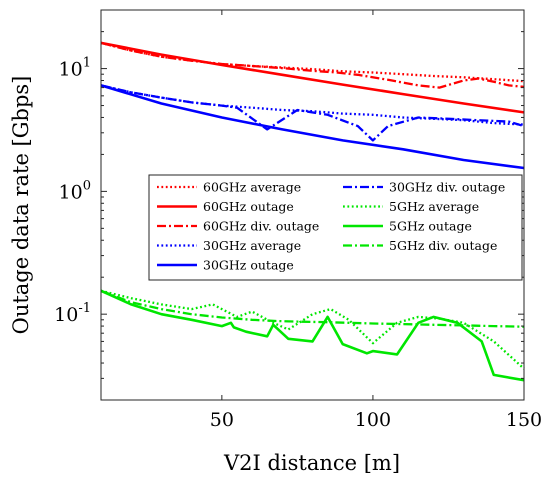  I want to click on legend-label: 5GHz outage, so click(430, 226).